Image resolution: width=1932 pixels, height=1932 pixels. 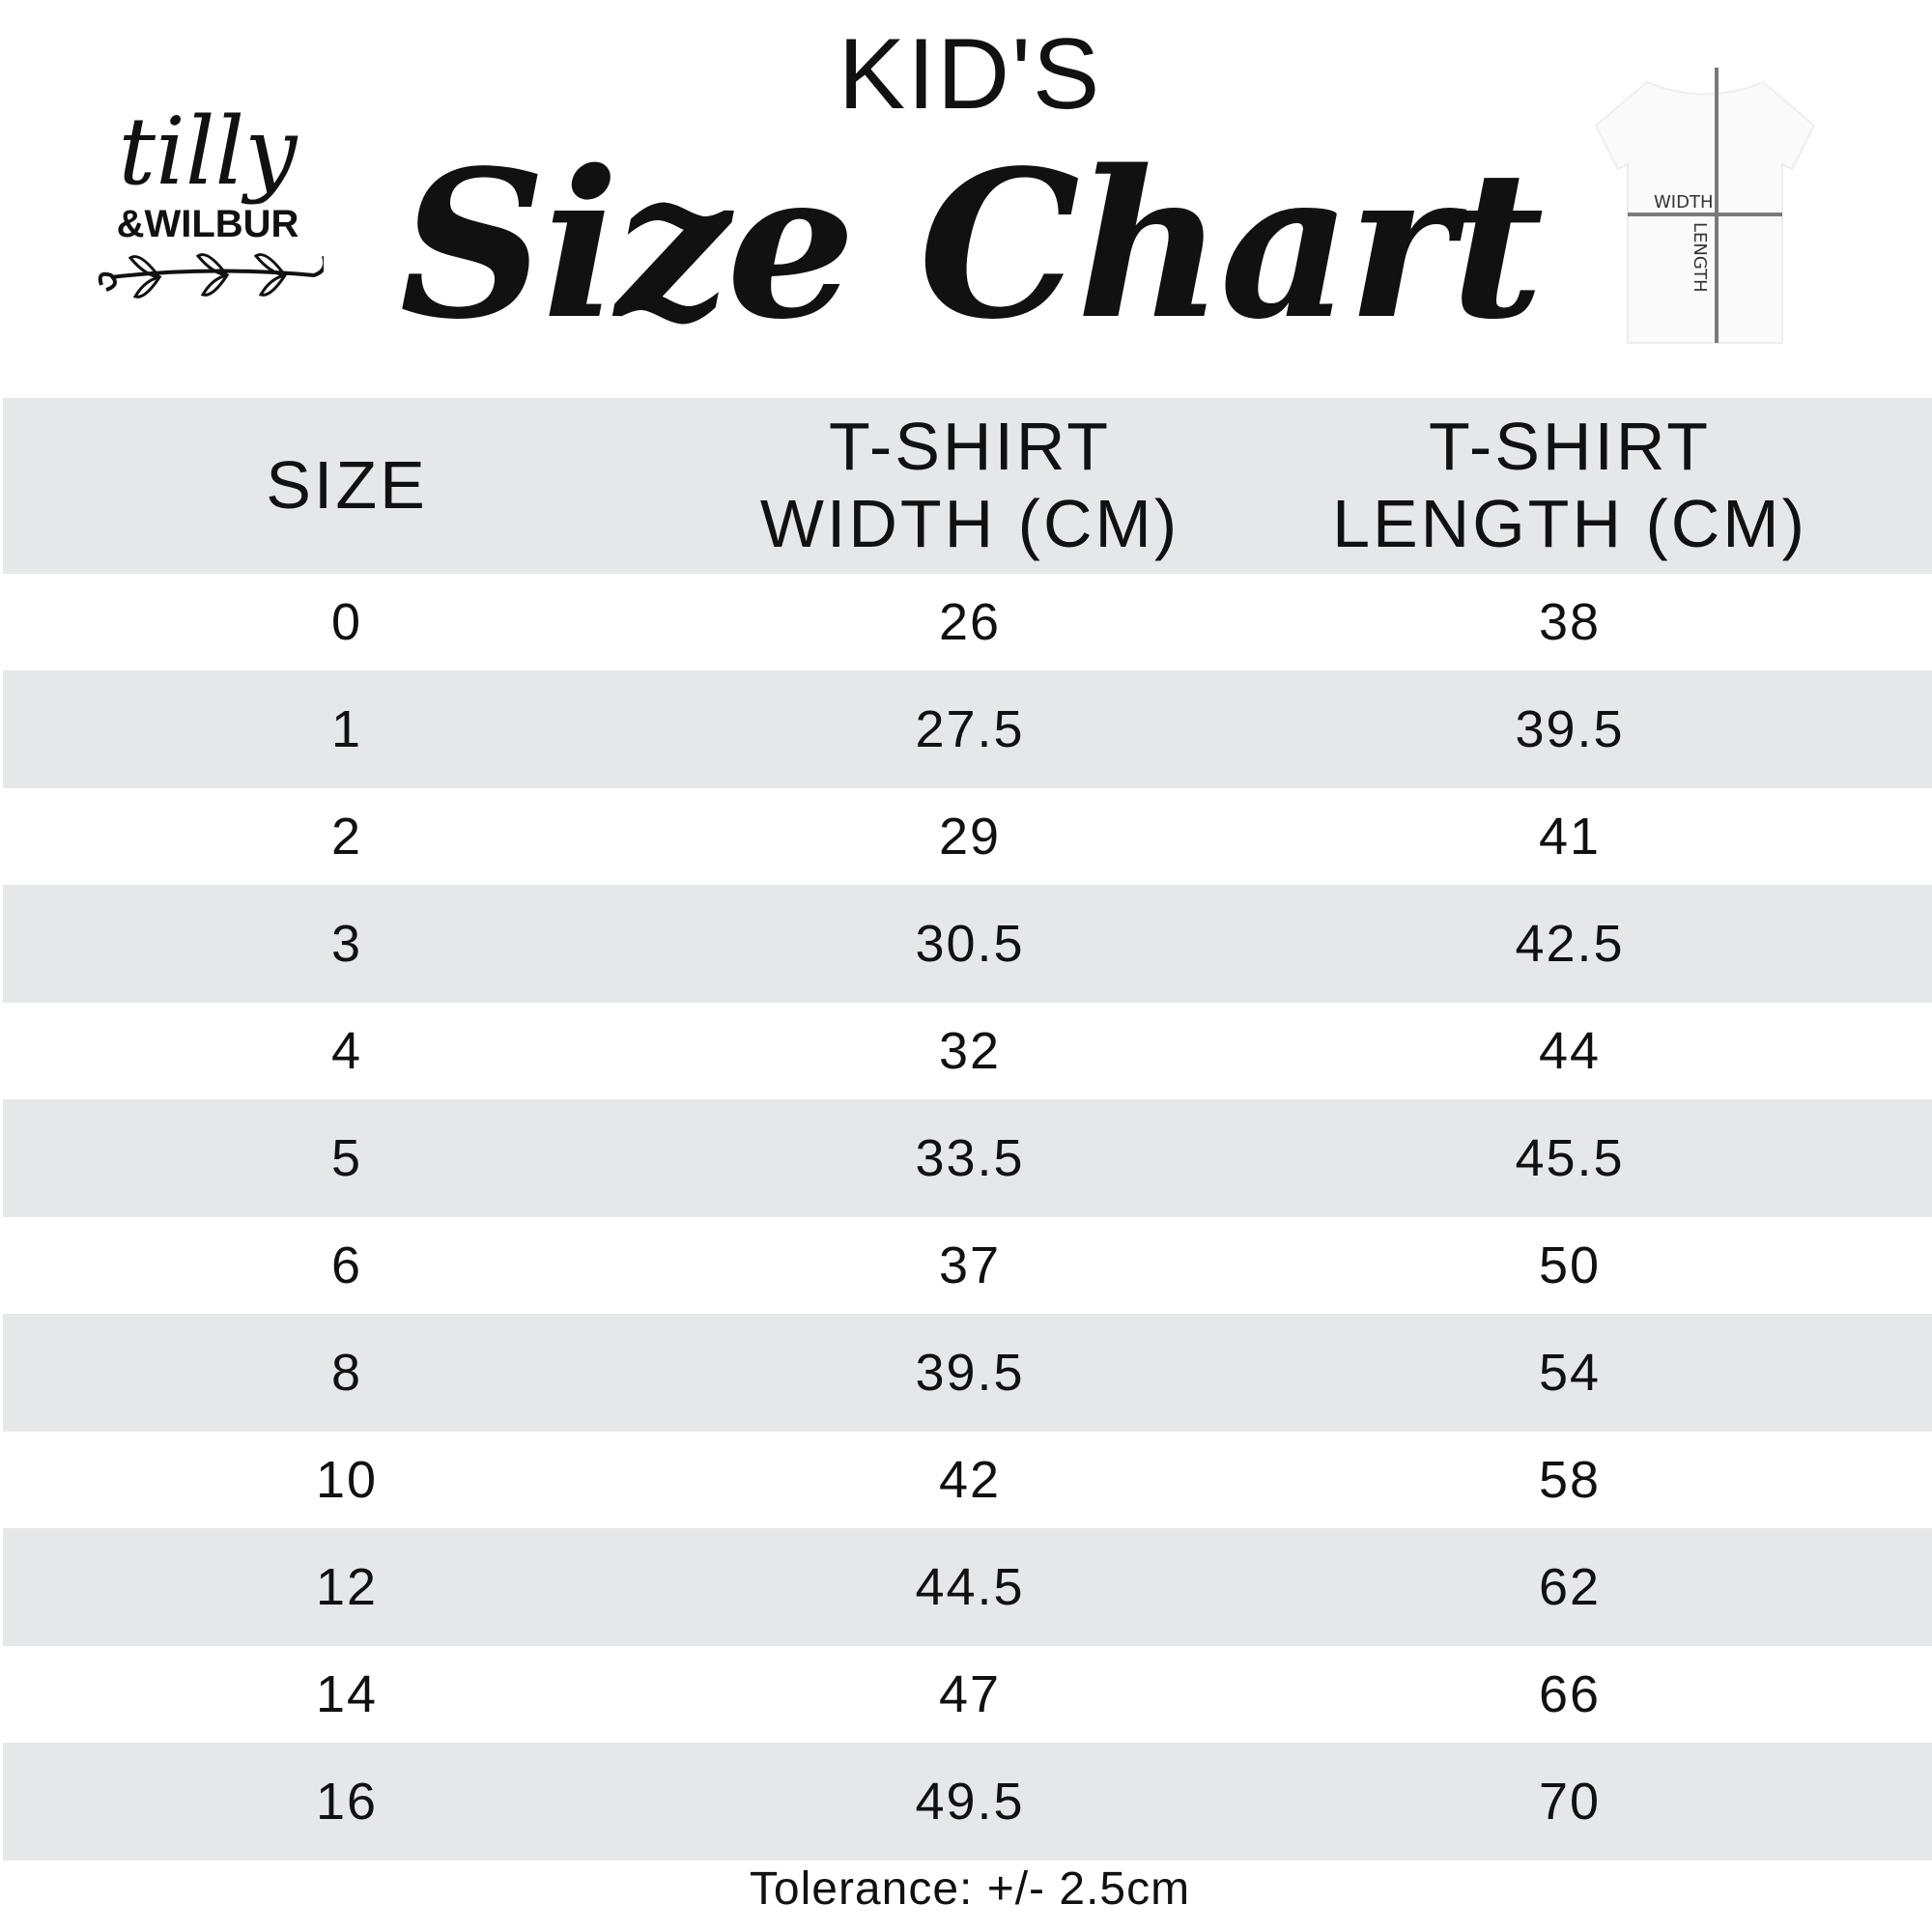 I want to click on cell-width: 29, so click(x=970, y=837).